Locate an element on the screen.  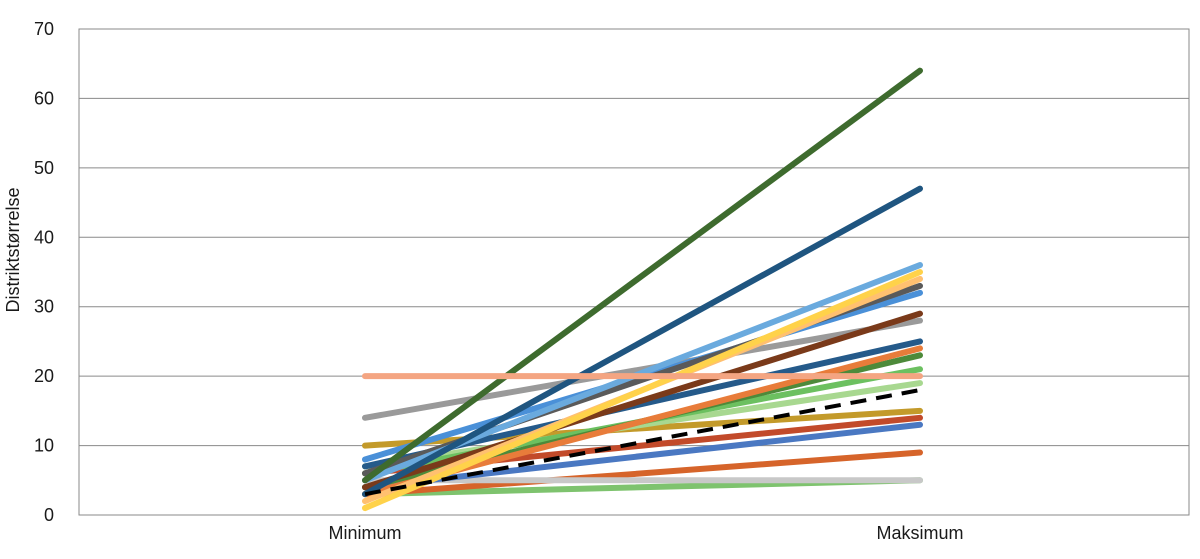
y-tick-label: 50 is located at coordinates (44, 168).